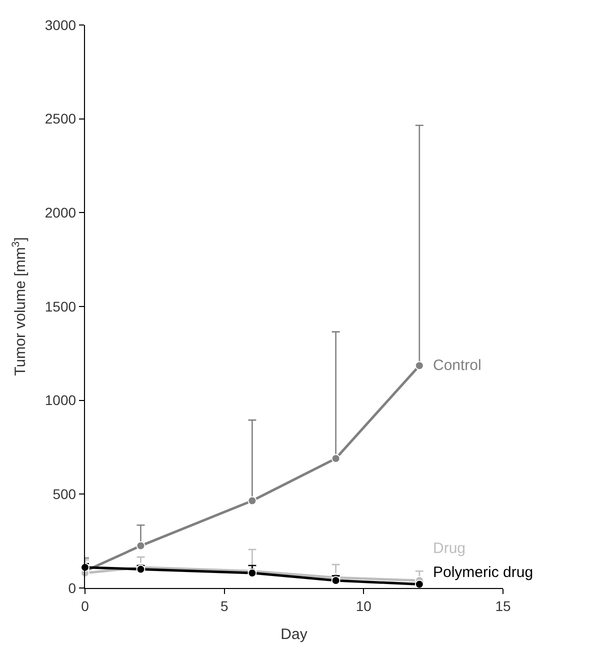 Image resolution: width=593 pixels, height=651 pixels. Describe the element at coordinates (60, 306) in the screenshot. I see `y-tick-label: 1500` at that location.